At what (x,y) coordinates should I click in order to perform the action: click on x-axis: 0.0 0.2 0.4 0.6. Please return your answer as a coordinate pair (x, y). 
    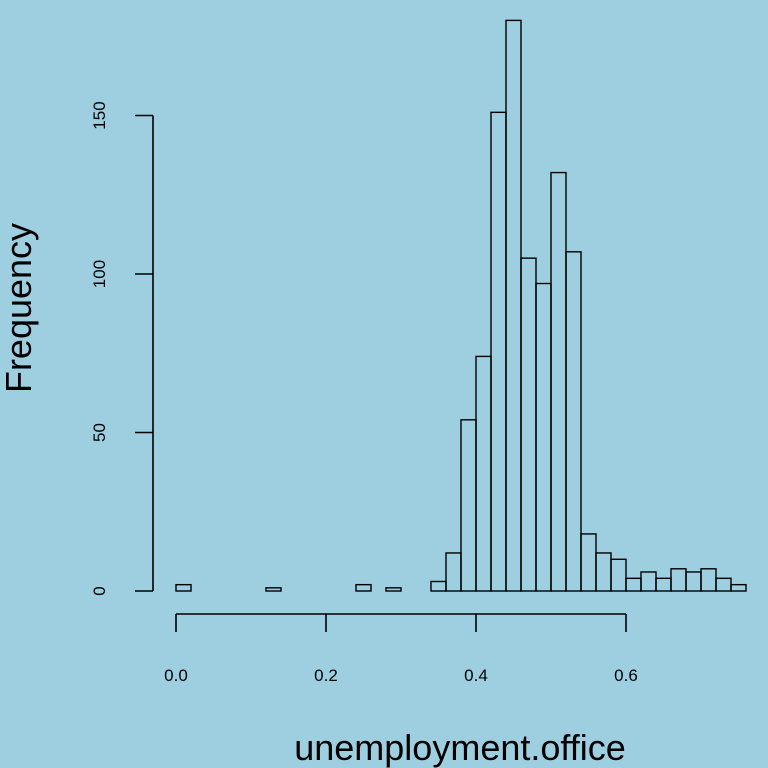
    Looking at the image, I should click on (401, 649).